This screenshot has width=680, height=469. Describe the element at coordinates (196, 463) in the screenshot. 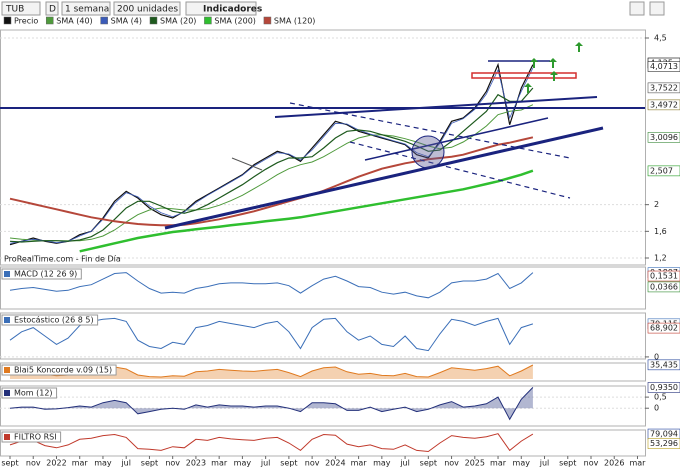

I see `x-tick-label: 2023` at that location.